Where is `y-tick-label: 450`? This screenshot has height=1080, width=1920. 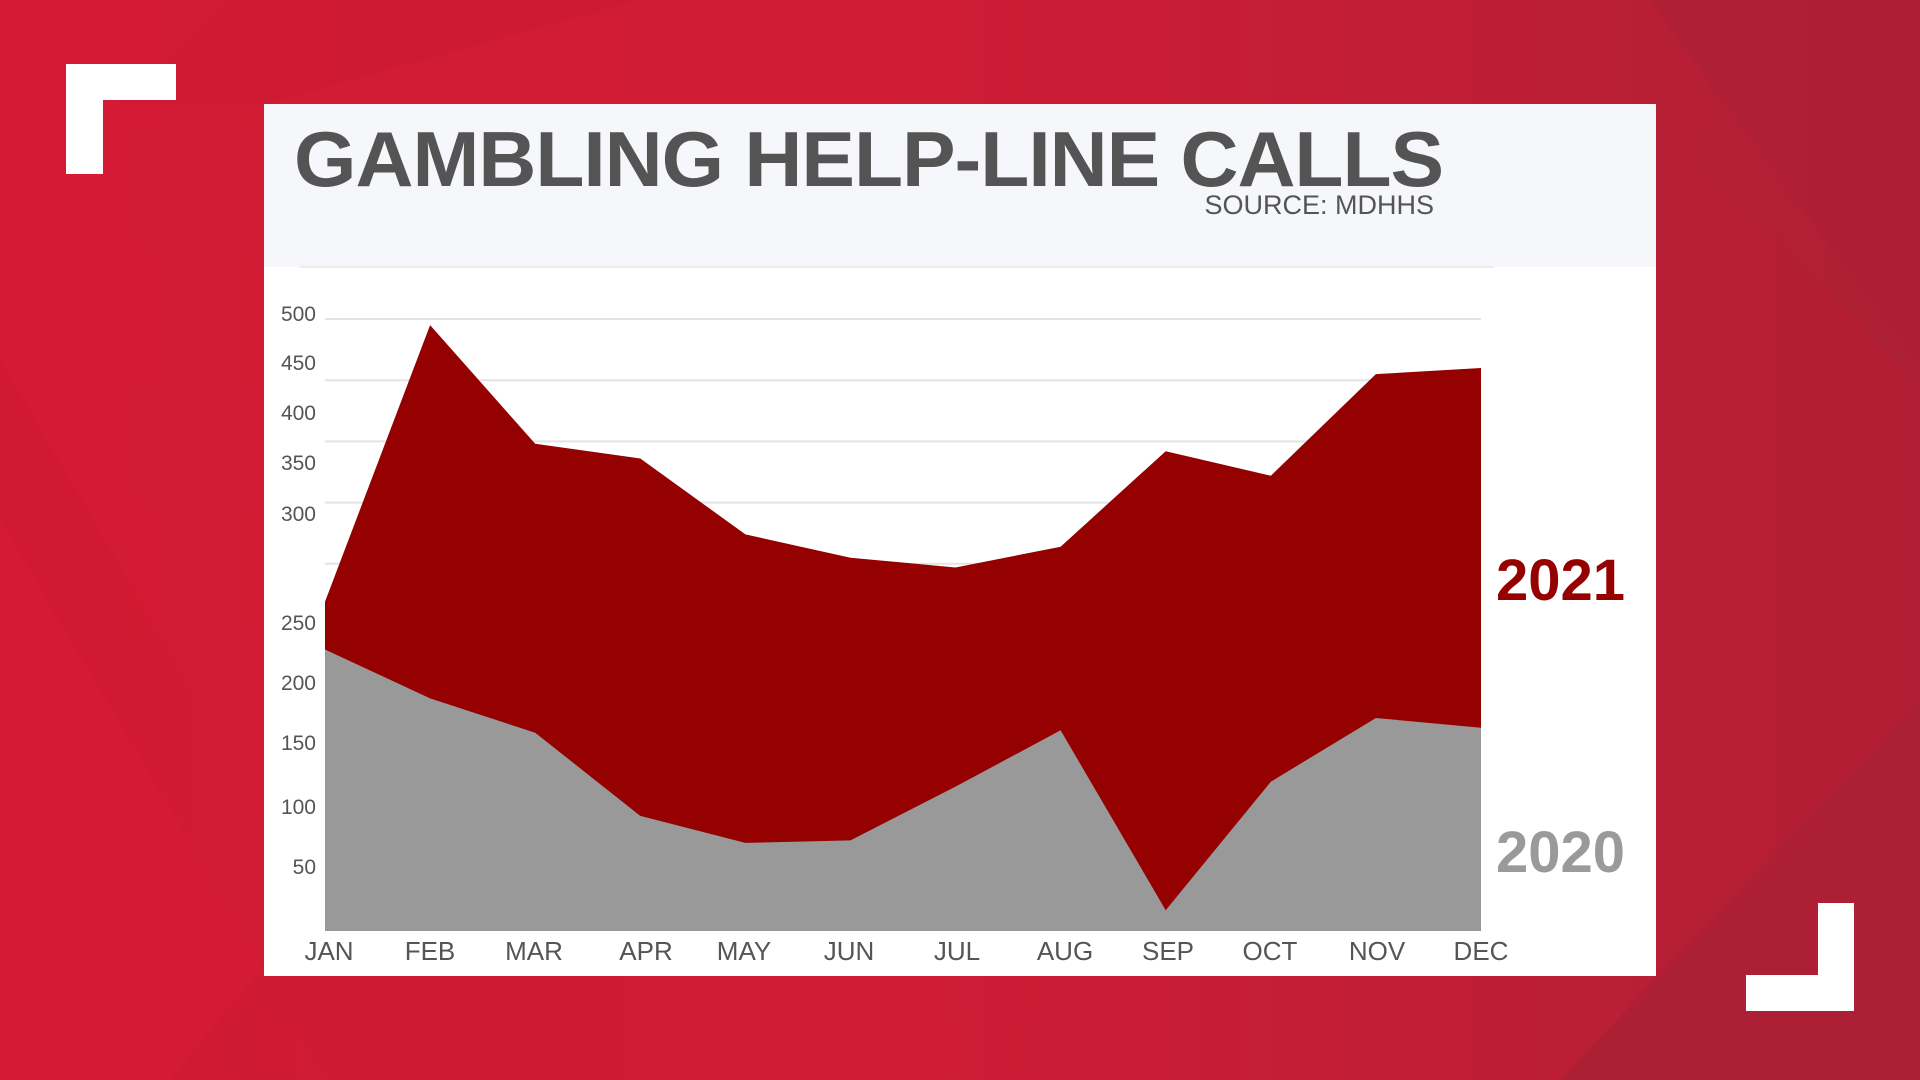 y-tick-label: 450 is located at coordinates (298, 363).